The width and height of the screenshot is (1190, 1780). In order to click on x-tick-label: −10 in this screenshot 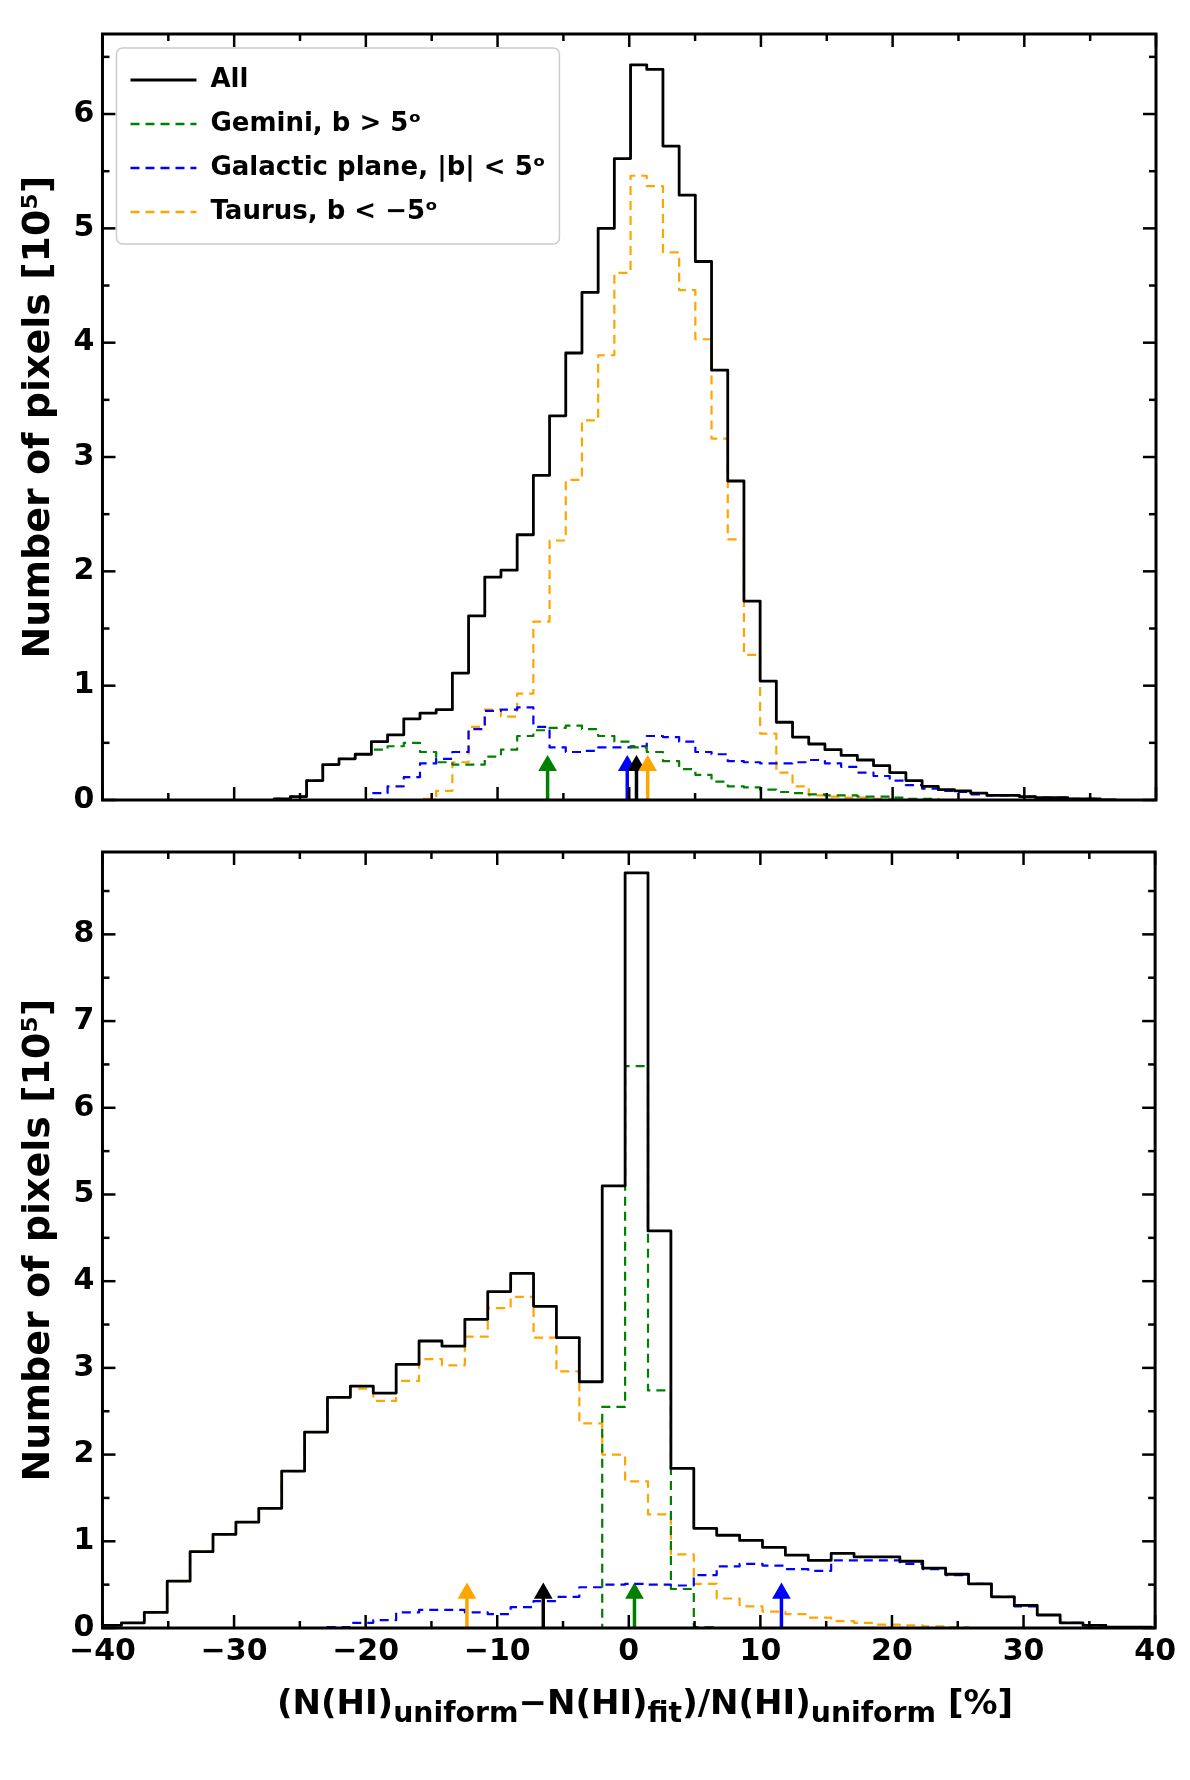, I will do `click(497, 1649)`.